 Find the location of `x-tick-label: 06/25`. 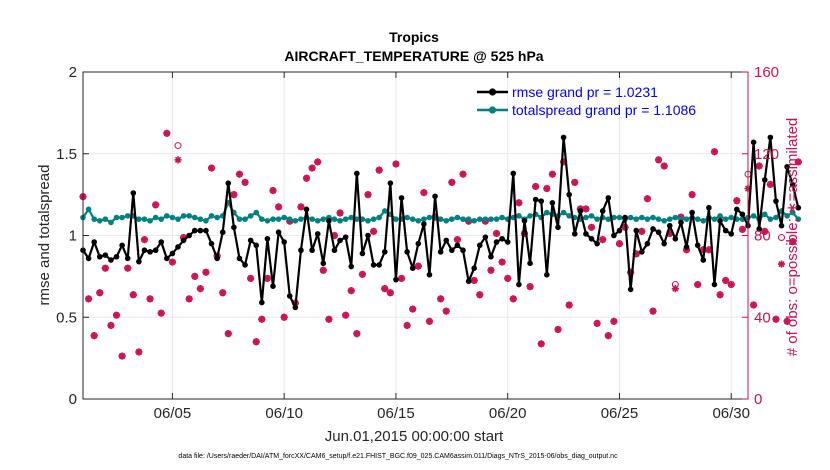

x-tick-label: 06/25 is located at coordinates (620, 413).